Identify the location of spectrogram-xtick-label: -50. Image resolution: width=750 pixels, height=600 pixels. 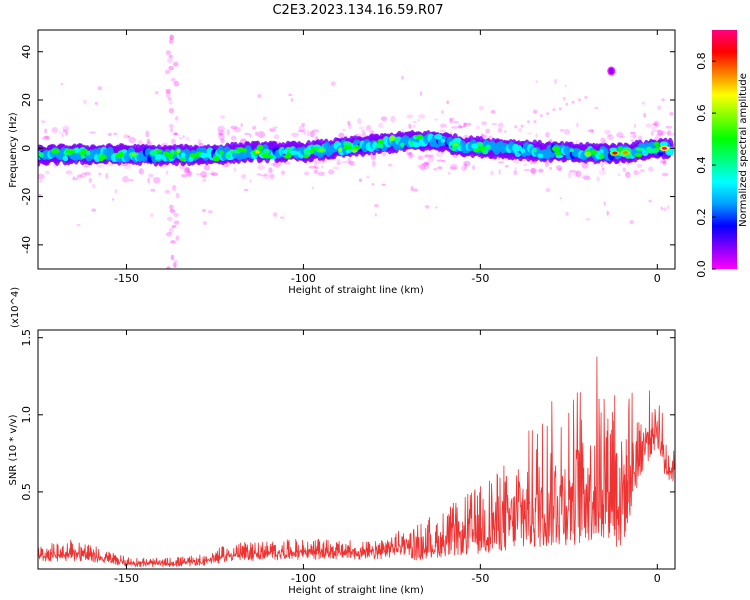
(480, 278).